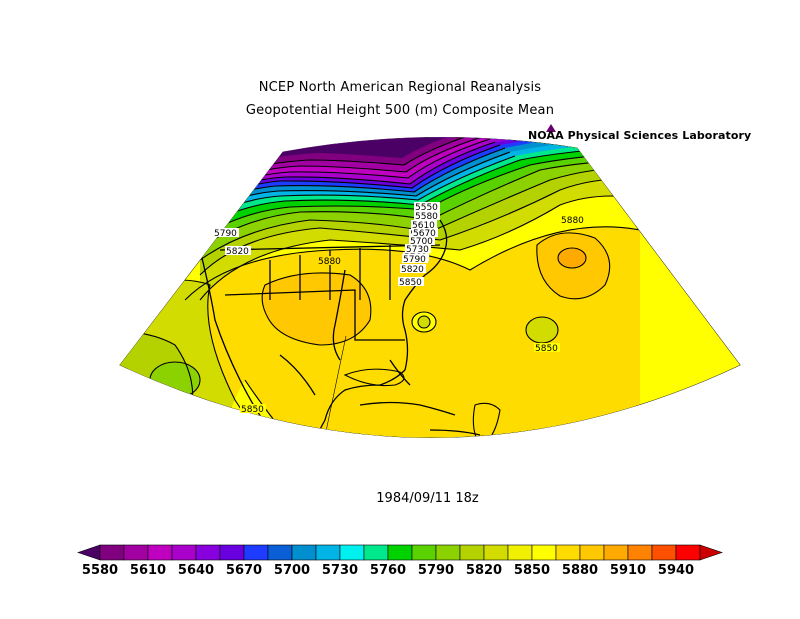 The height and width of the screenshot is (619, 800). What do you see at coordinates (100, 570) in the screenshot?
I see `colorbar-tick-label: 5580` at bounding box center [100, 570].